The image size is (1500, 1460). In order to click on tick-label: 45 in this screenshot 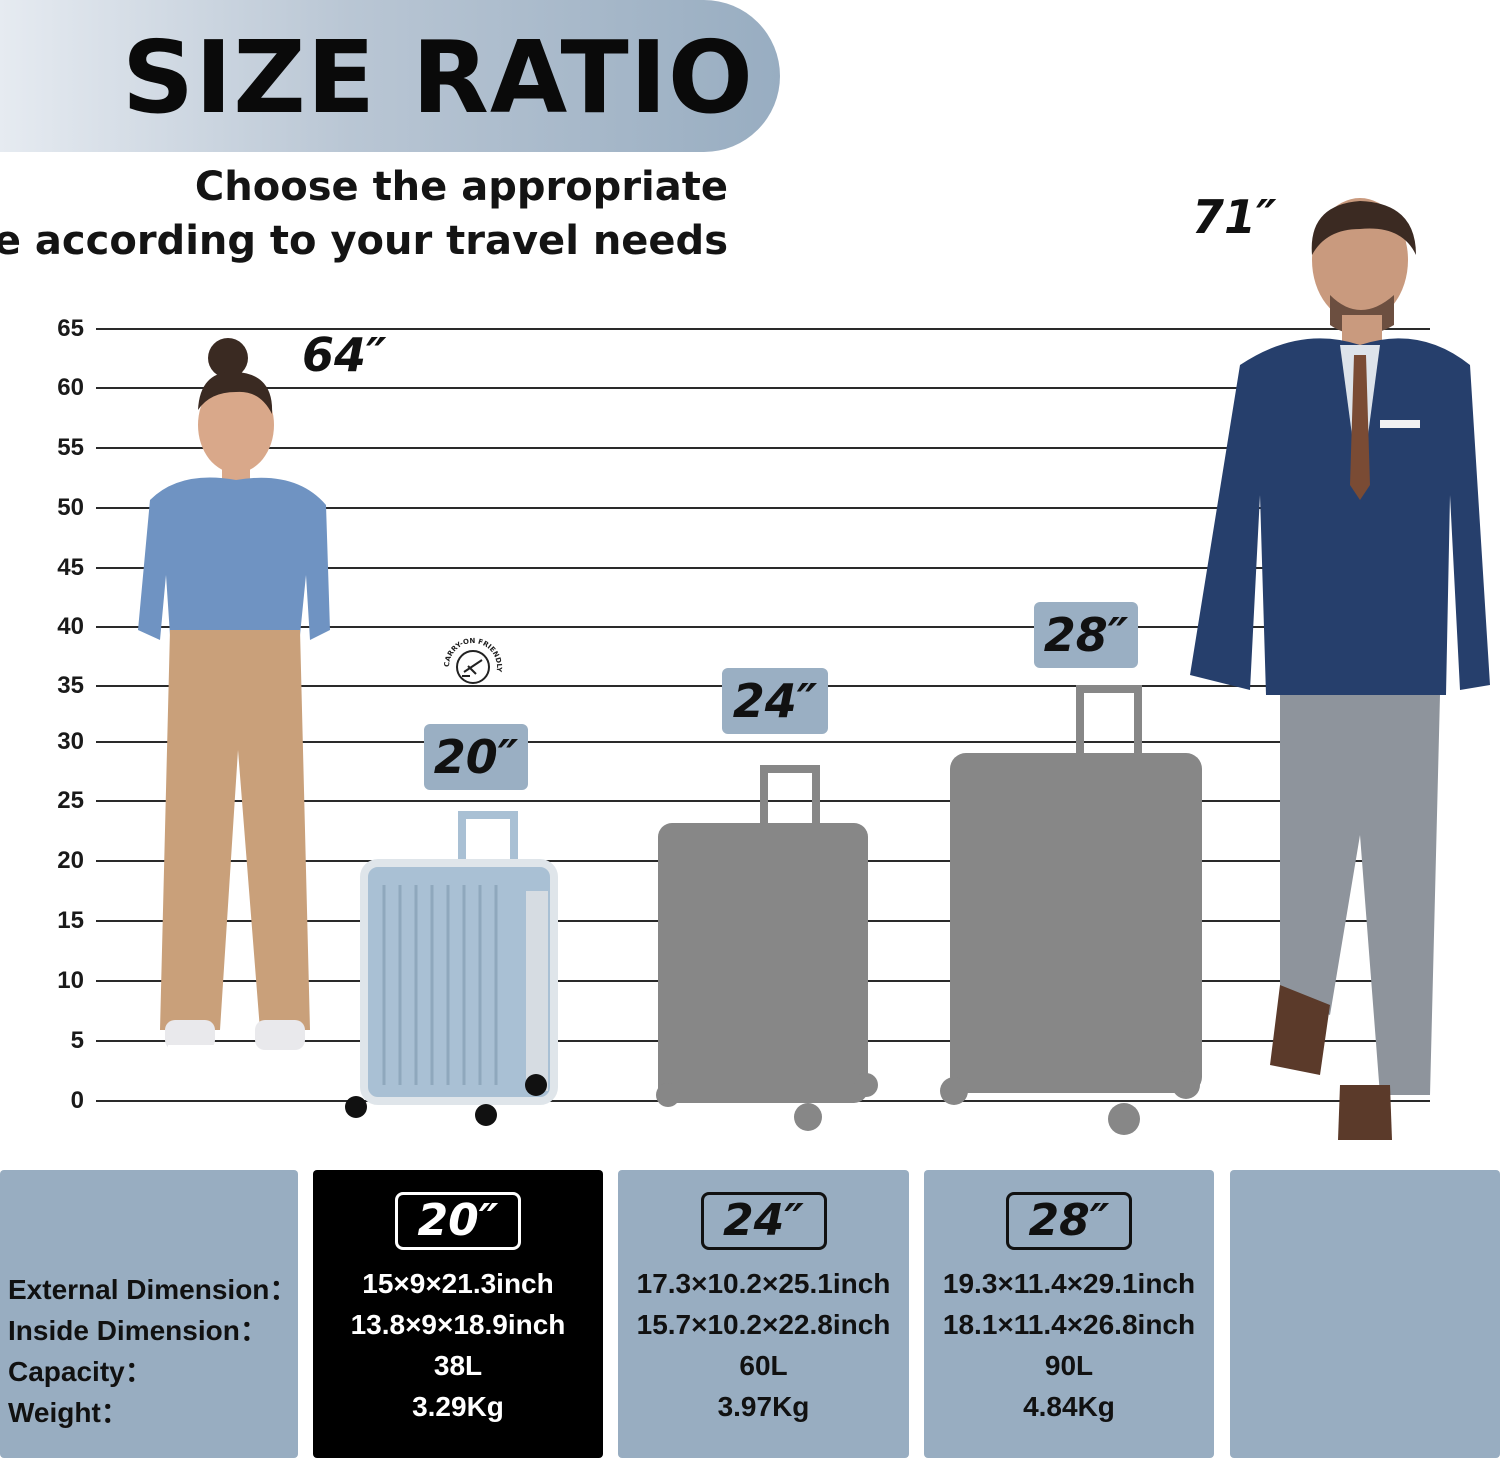, I will do `click(70, 567)`.